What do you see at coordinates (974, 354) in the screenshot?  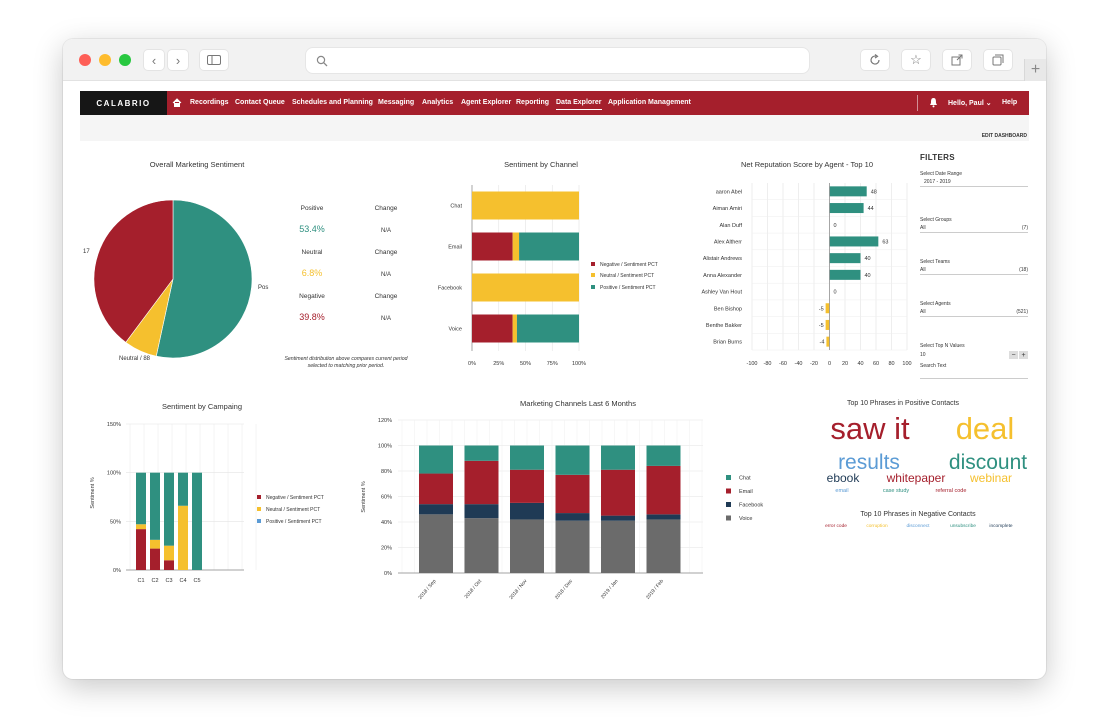 I see `top-n-stepper: 10 − +` at bounding box center [974, 354].